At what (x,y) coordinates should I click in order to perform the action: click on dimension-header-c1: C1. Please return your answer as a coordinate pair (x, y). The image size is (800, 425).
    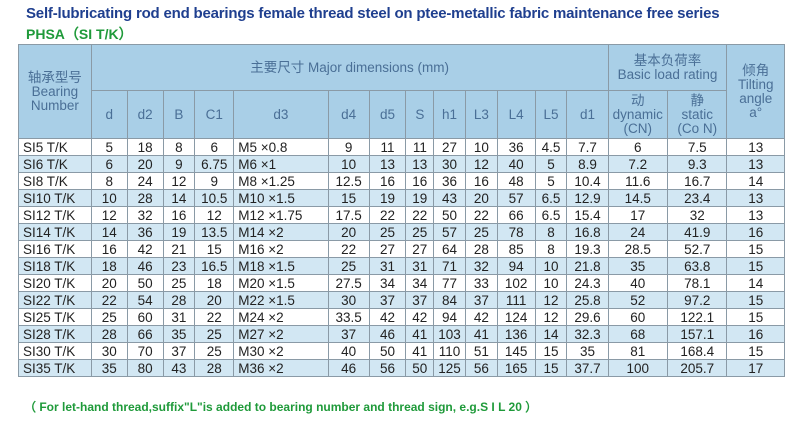
    Looking at the image, I should click on (214, 114).